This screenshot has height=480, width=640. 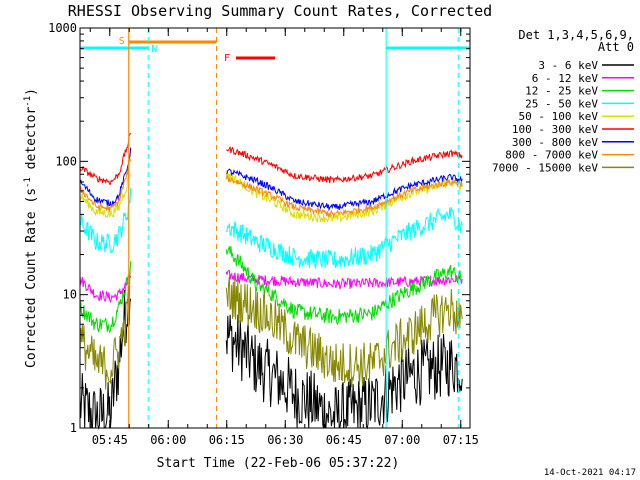 I want to click on x-tick-label: 06:30, so click(x=285, y=440).